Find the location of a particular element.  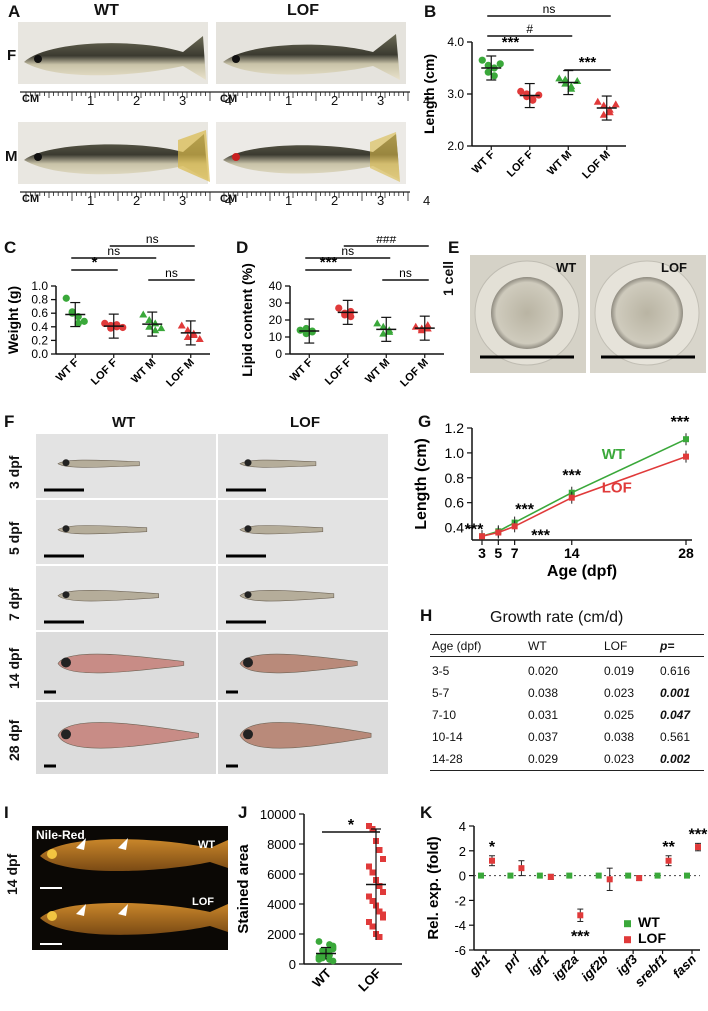

fish-wt-male is located at coordinates (116, 157).